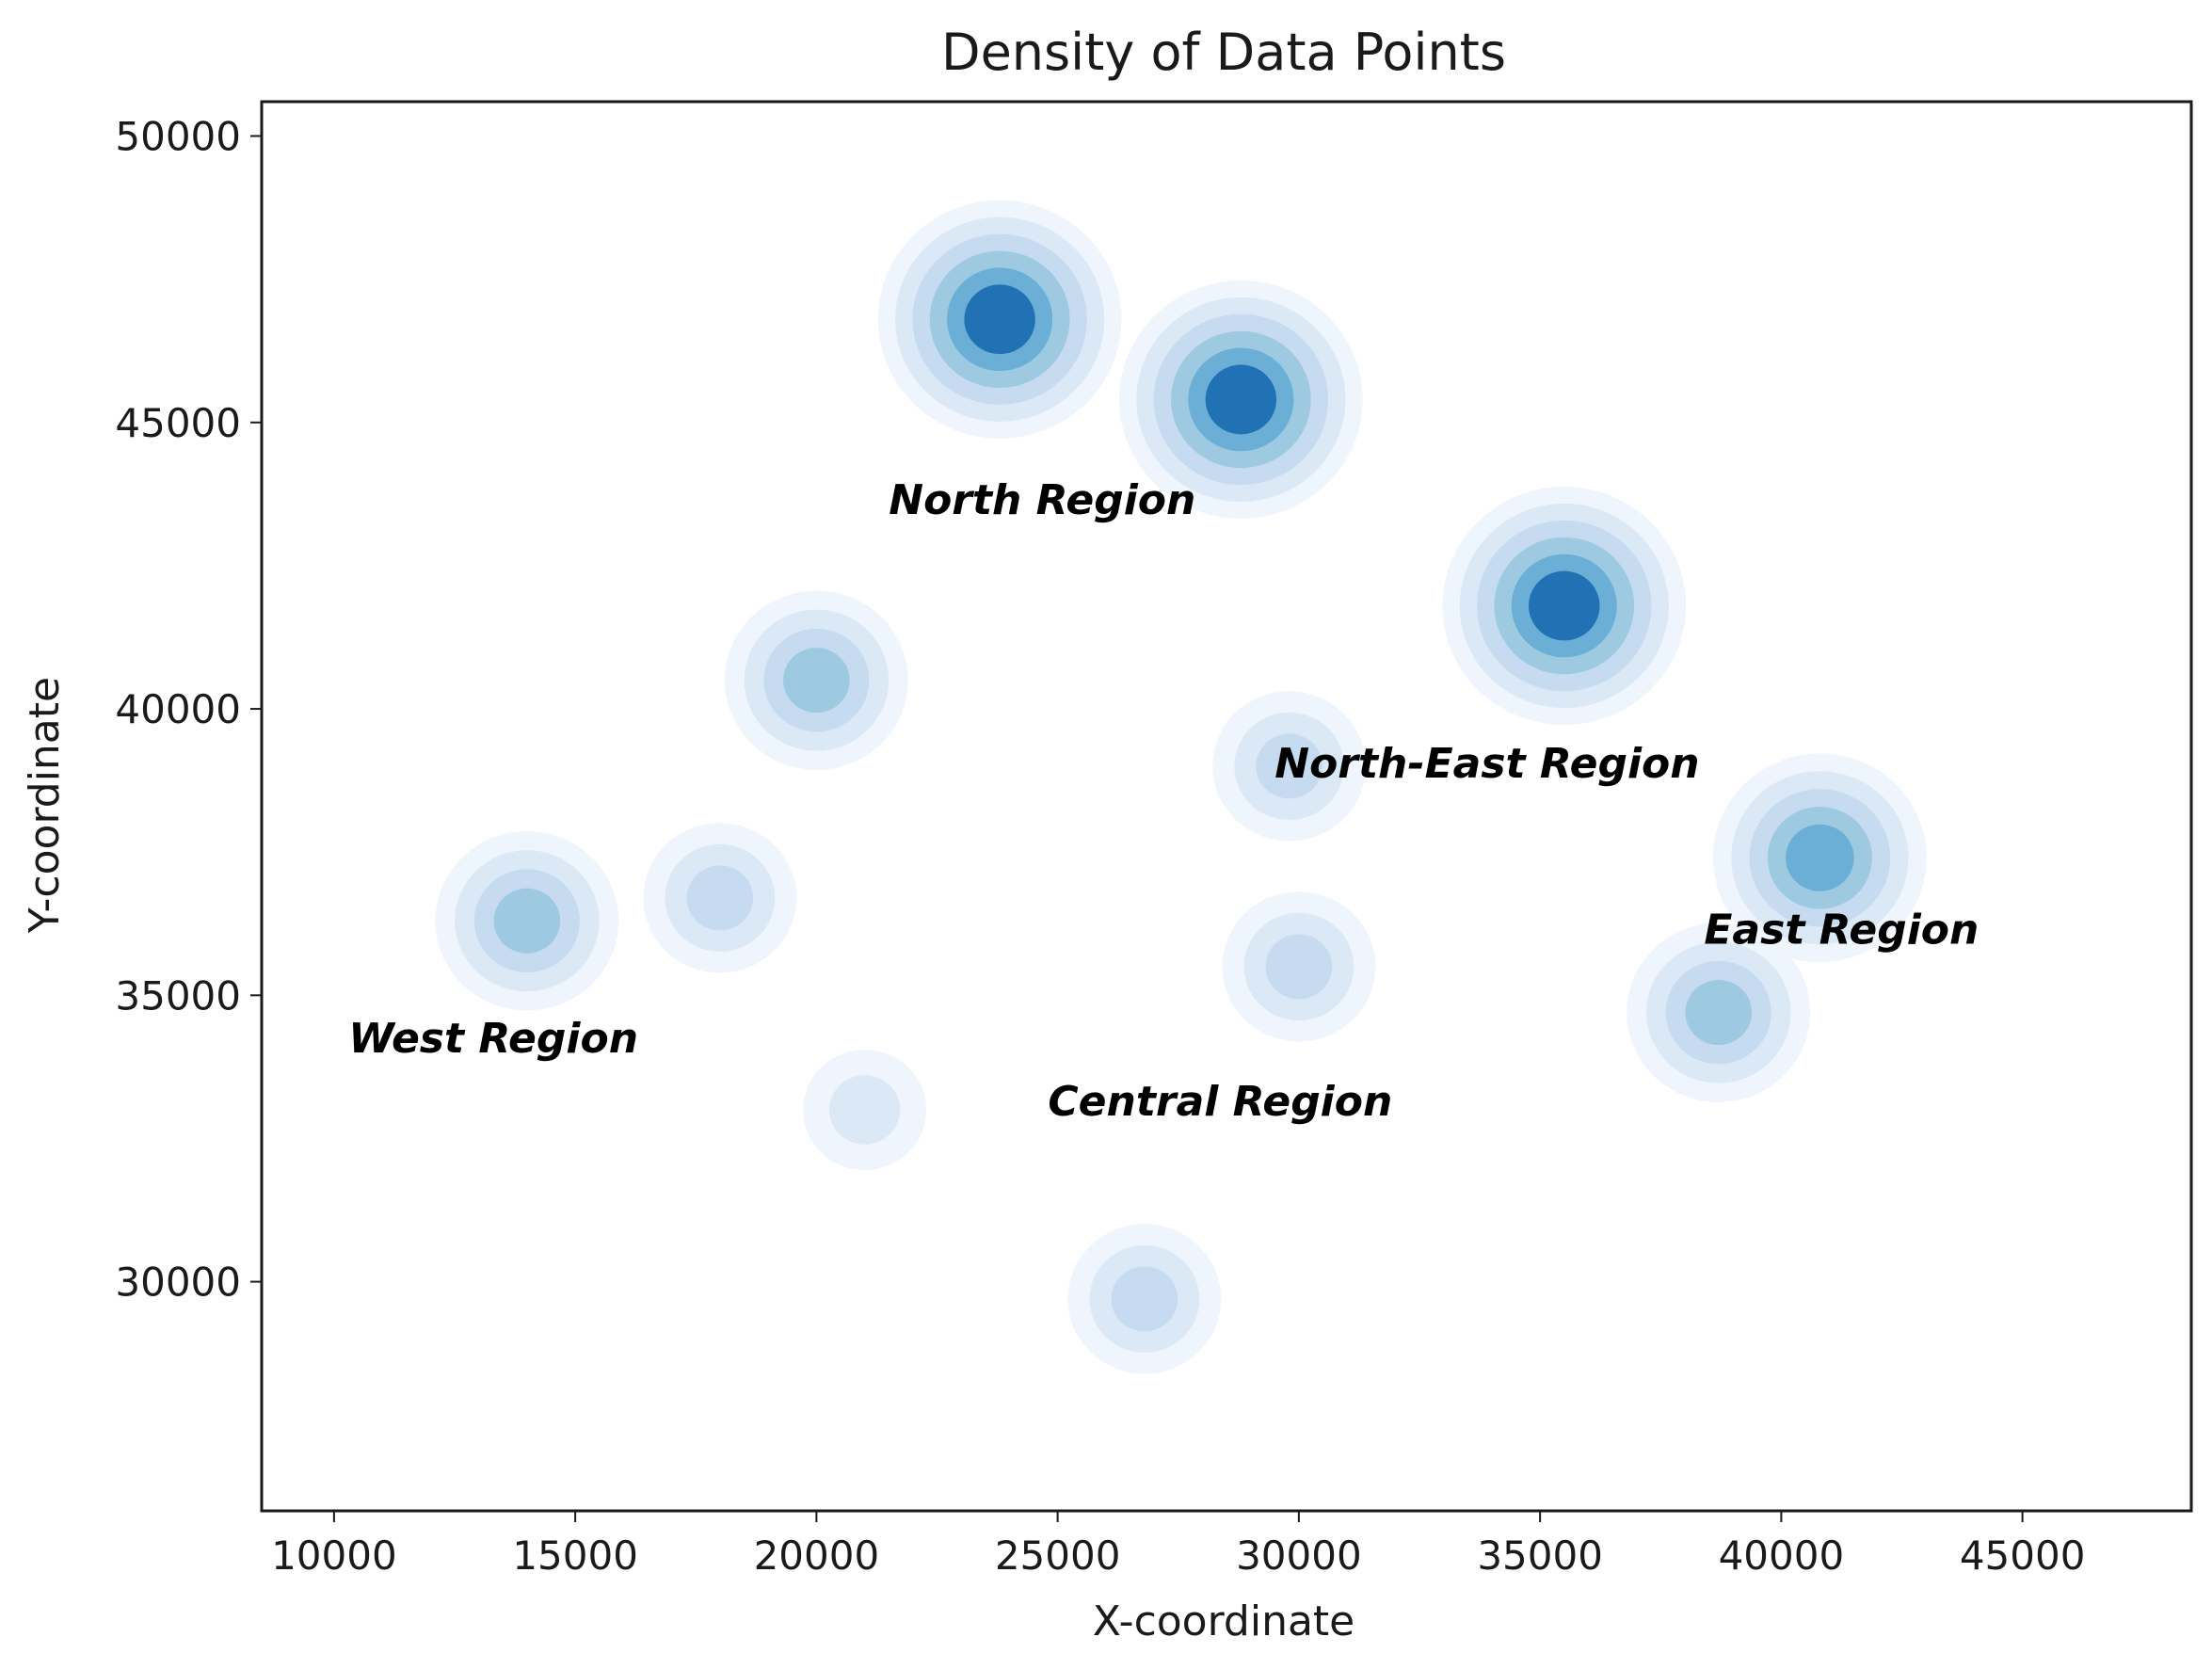  What do you see at coordinates (1178, 1545) in the screenshot?
I see `x-axis: 10000 15000 20000 25000 30000 35000 40000 45000` at bounding box center [1178, 1545].